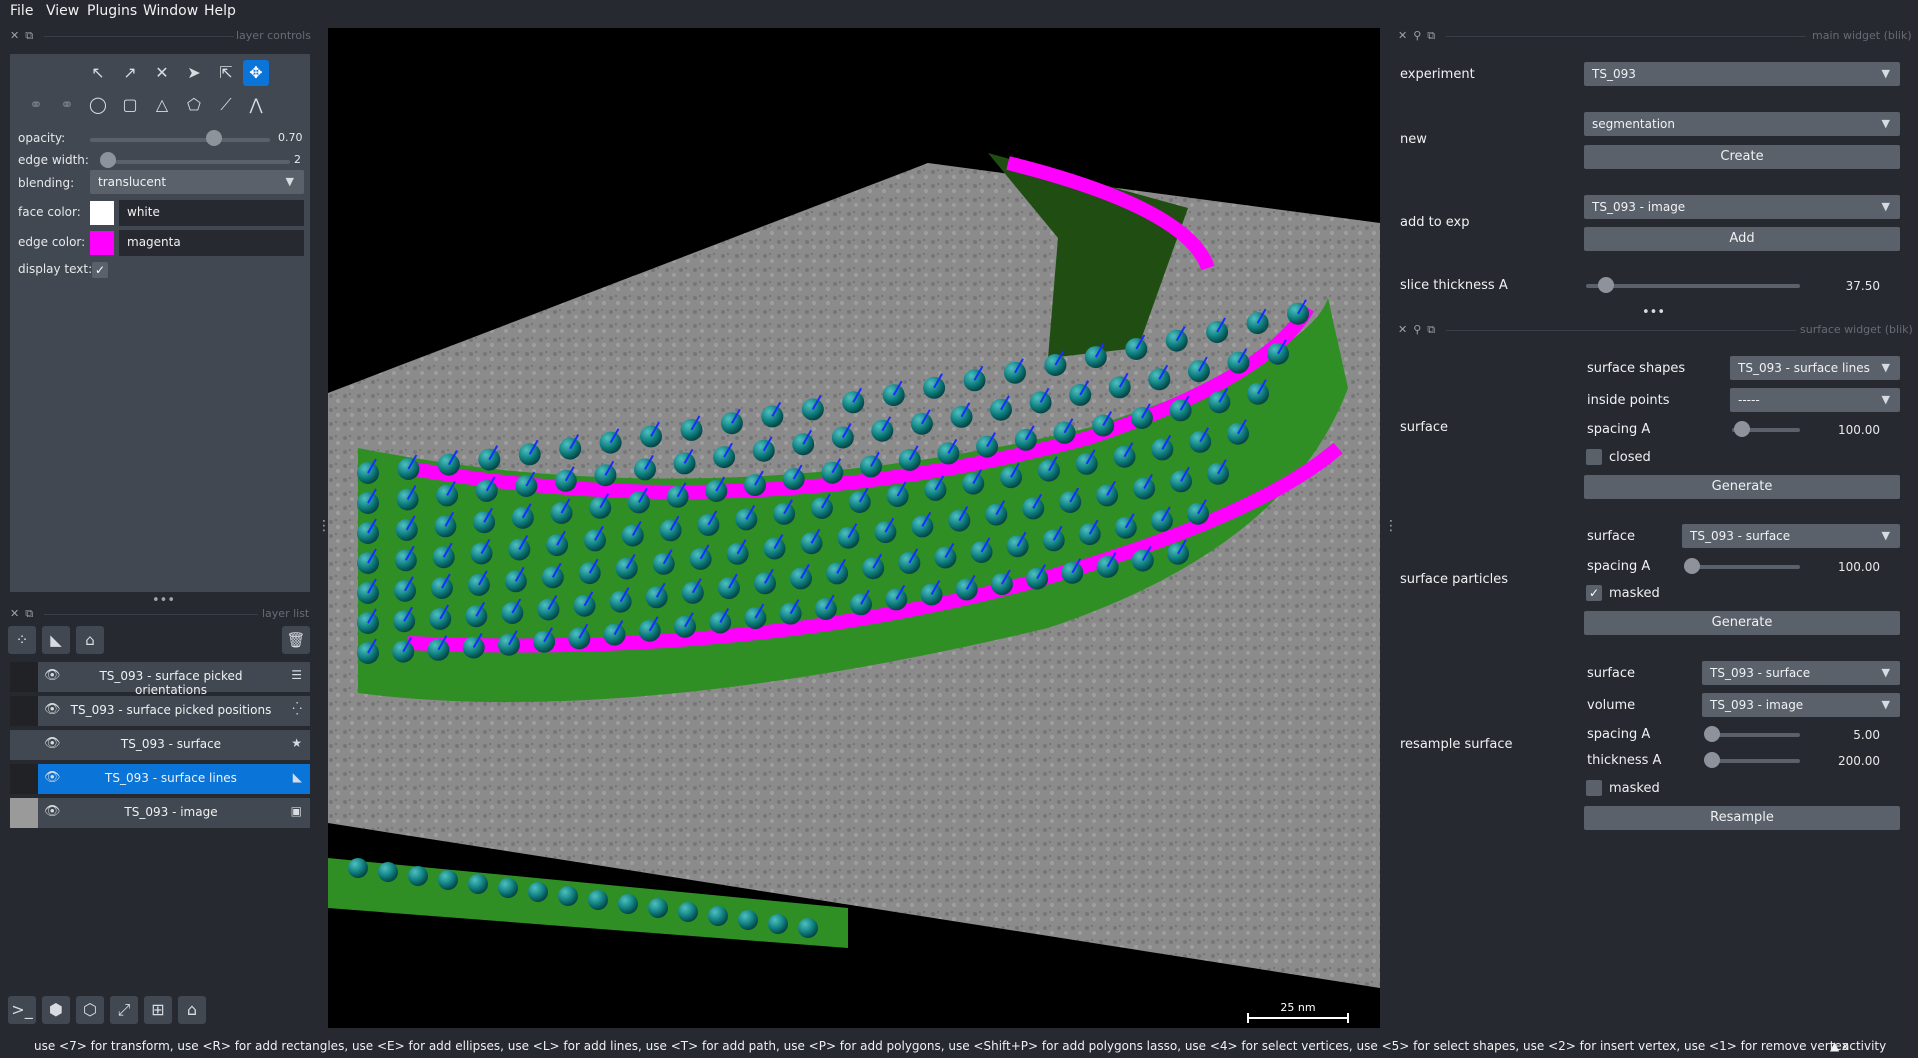  I want to click on layer-row-surface: 👁 TS_093 - surface ★, so click(160, 745).